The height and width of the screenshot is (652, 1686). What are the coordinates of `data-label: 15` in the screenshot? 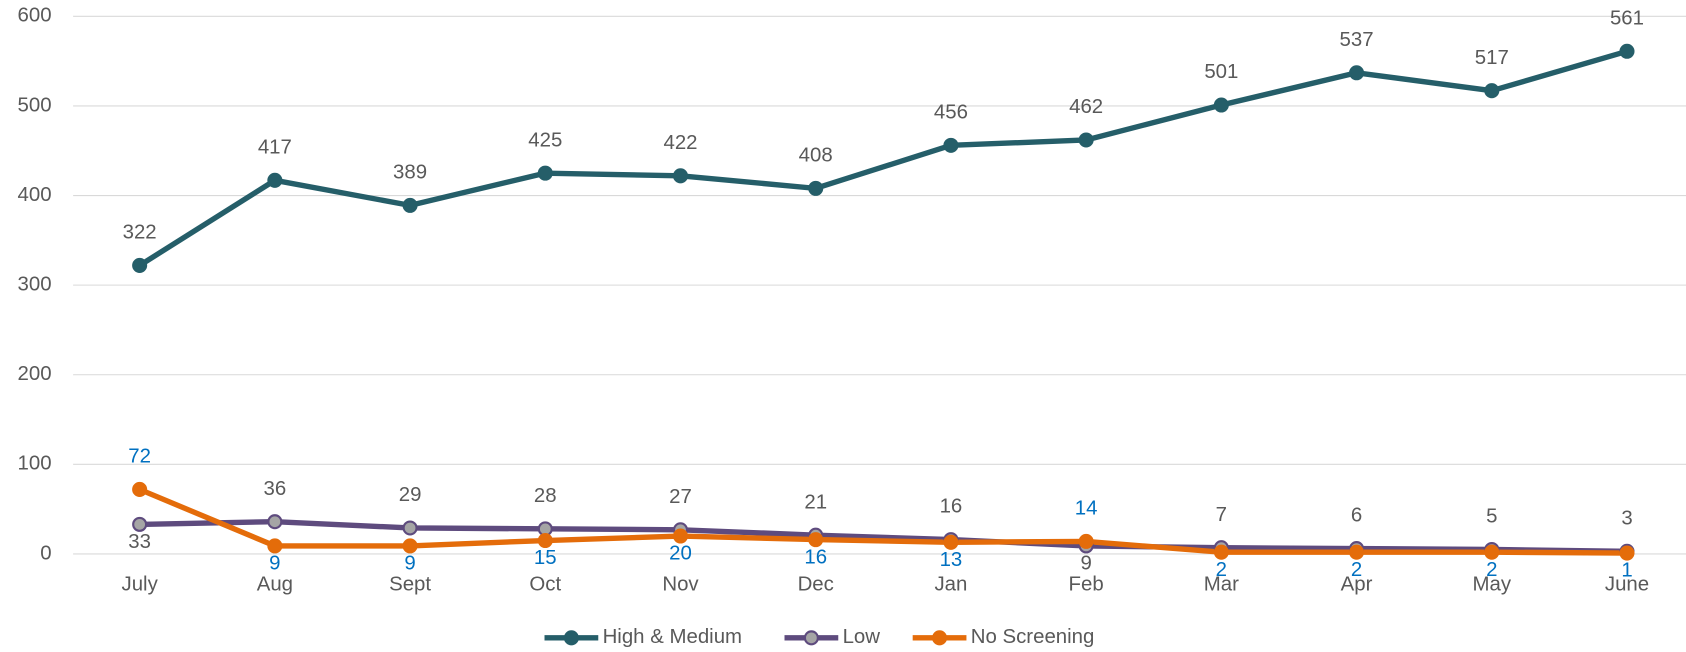 It's located at (545, 558).